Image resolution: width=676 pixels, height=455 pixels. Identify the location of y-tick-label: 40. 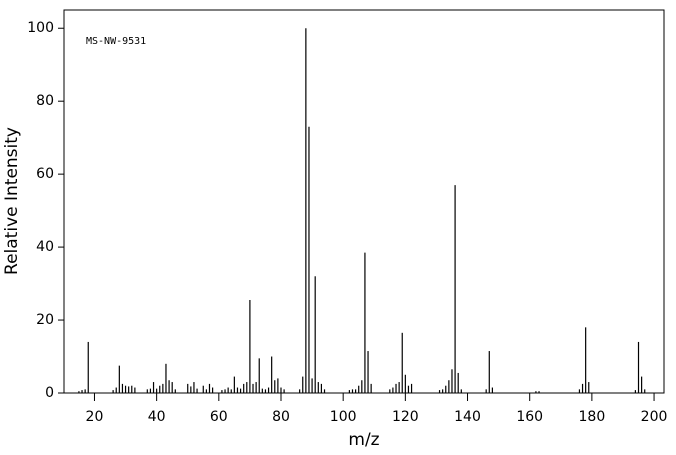
(45, 247).